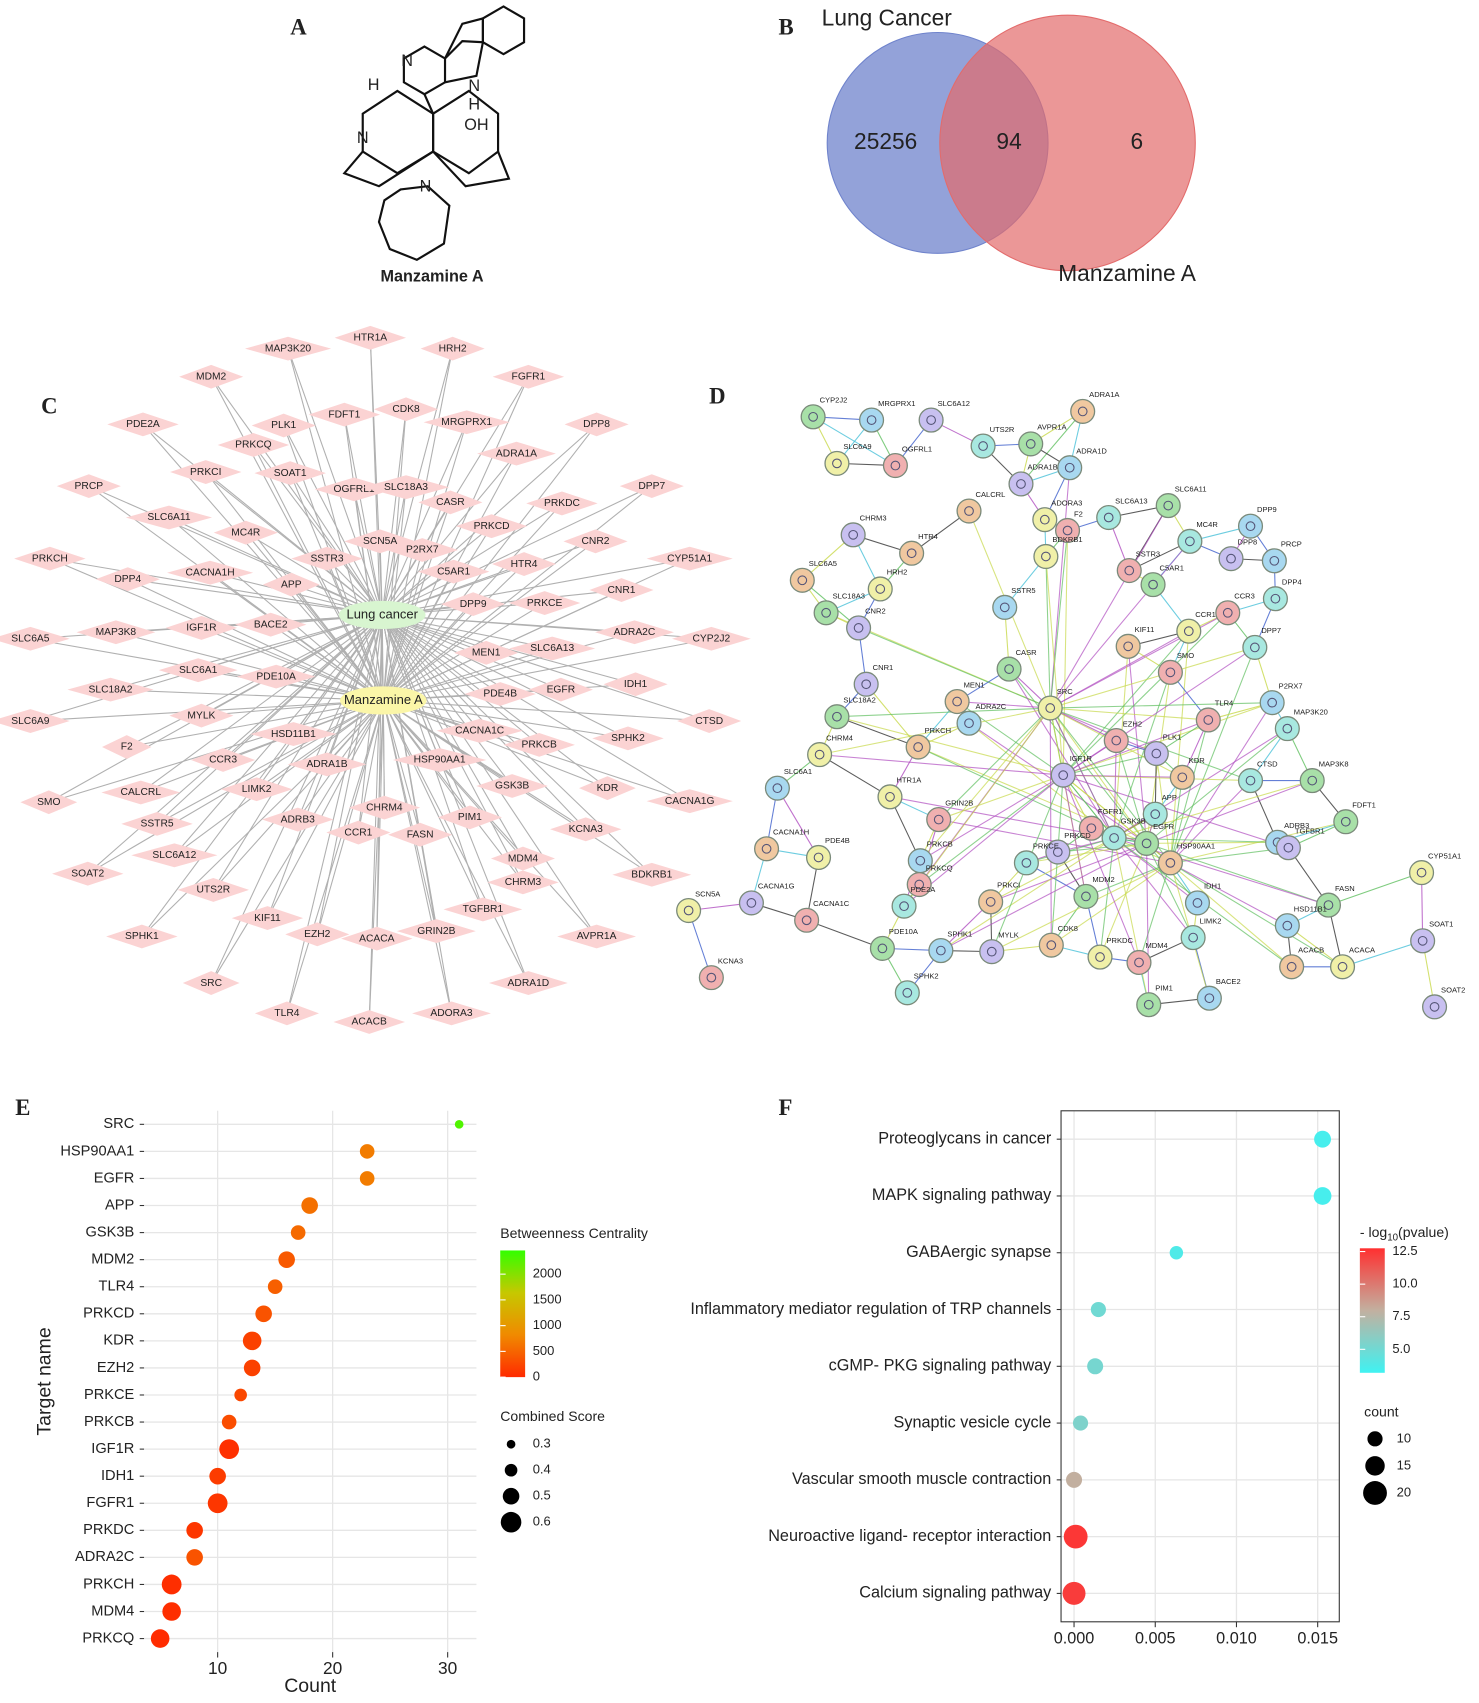 The height and width of the screenshot is (1703, 1479). What do you see at coordinates (97, 1151) in the screenshot?
I see `y-tick-label: HSP90AA1` at bounding box center [97, 1151].